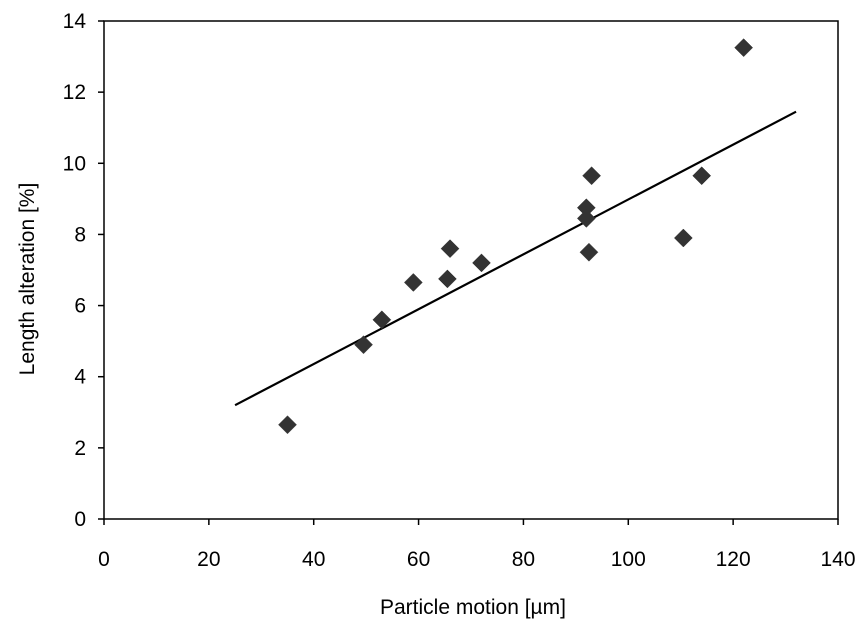  What do you see at coordinates (418, 559) in the screenshot?
I see `x-tick-label: 60` at bounding box center [418, 559].